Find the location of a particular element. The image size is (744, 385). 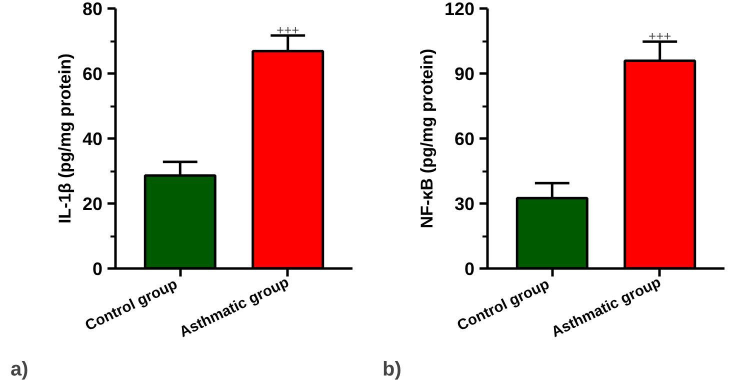

y-tick-label: 90 is located at coordinates (464, 74).